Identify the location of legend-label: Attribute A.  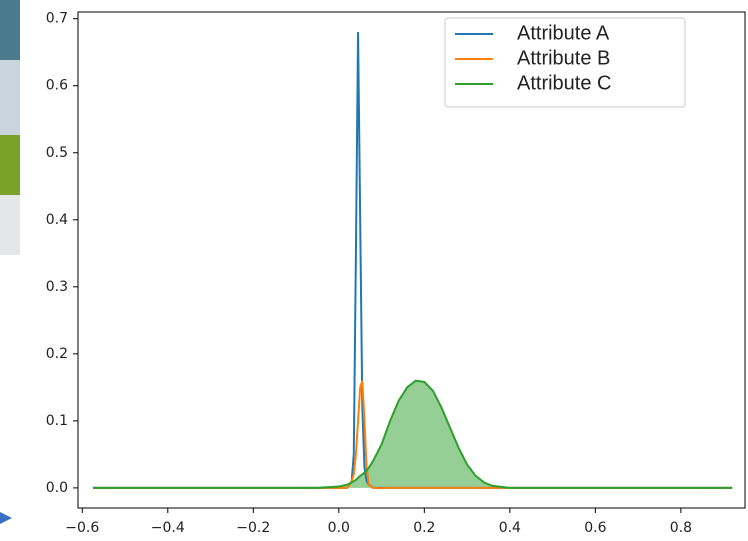
(563, 33).